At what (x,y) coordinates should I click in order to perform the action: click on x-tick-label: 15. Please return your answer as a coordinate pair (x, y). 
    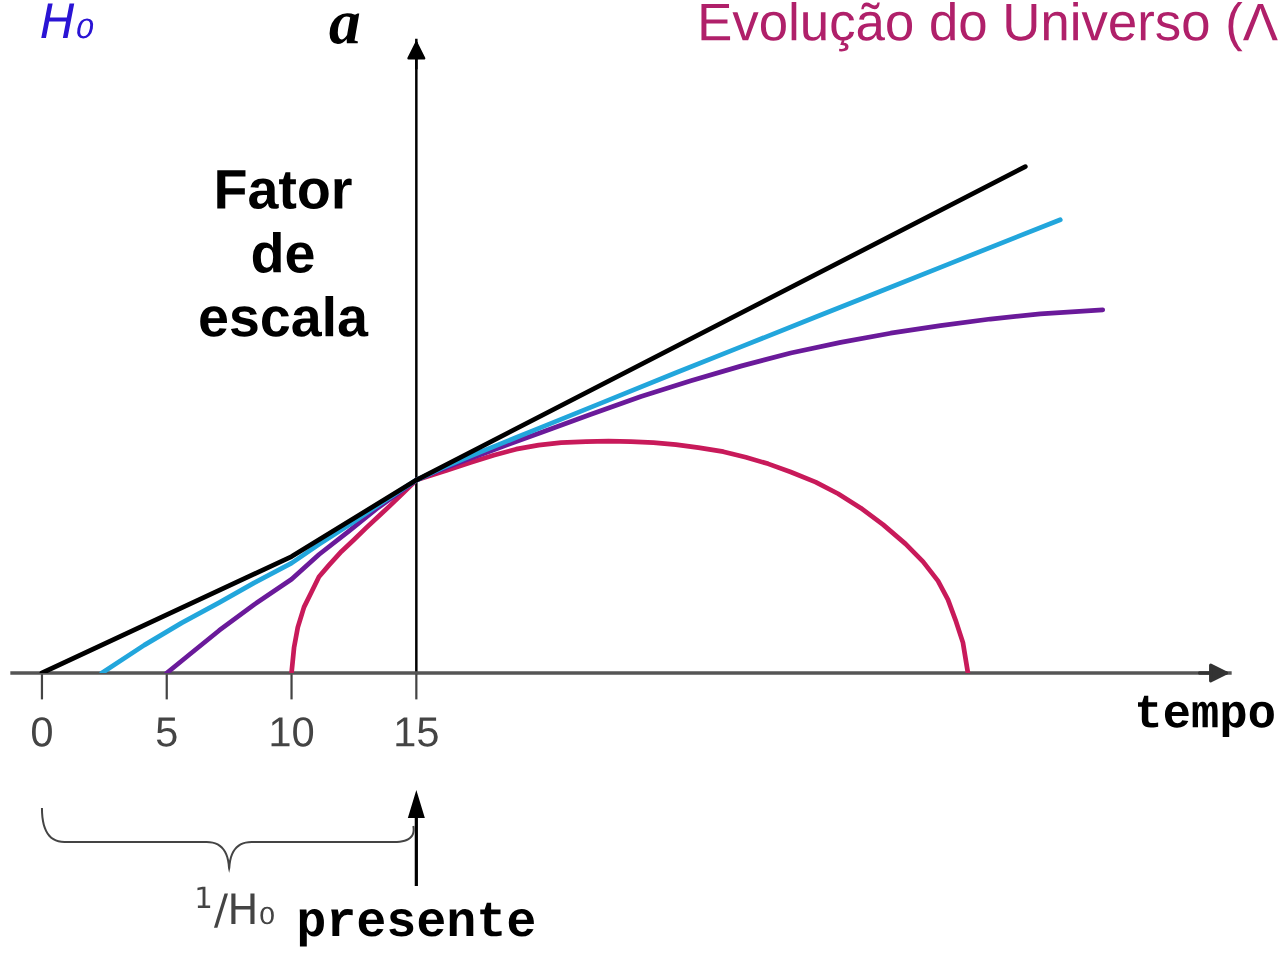
    Looking at the image, I should click on (417, 732).